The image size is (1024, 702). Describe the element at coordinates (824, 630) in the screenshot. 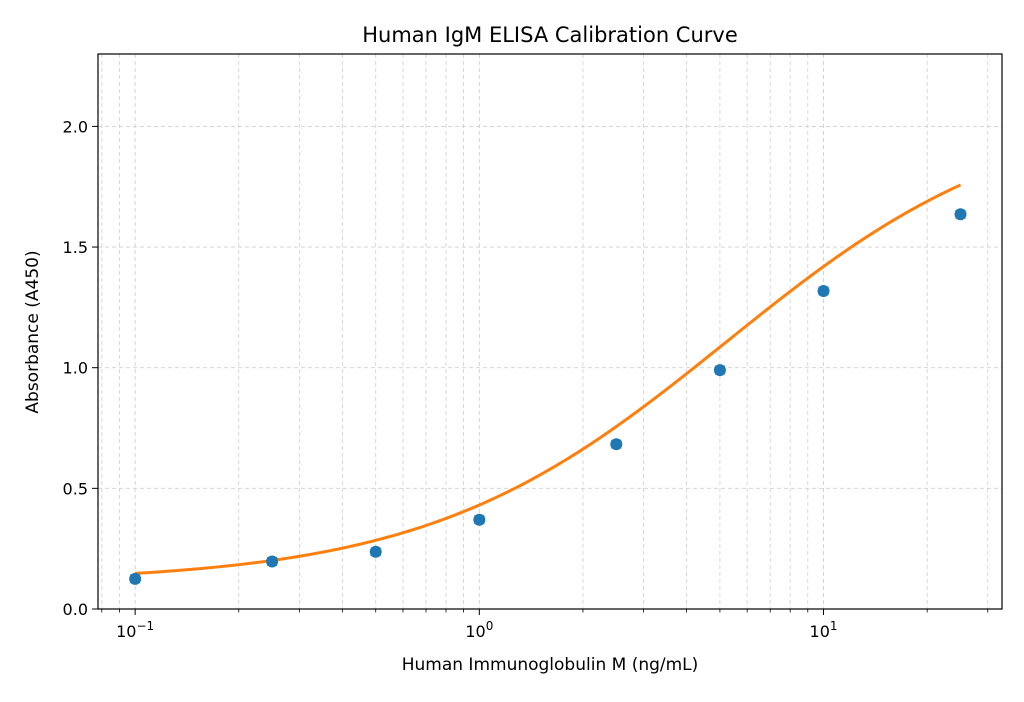

I see `x-tick-label: 10¹` at that location.